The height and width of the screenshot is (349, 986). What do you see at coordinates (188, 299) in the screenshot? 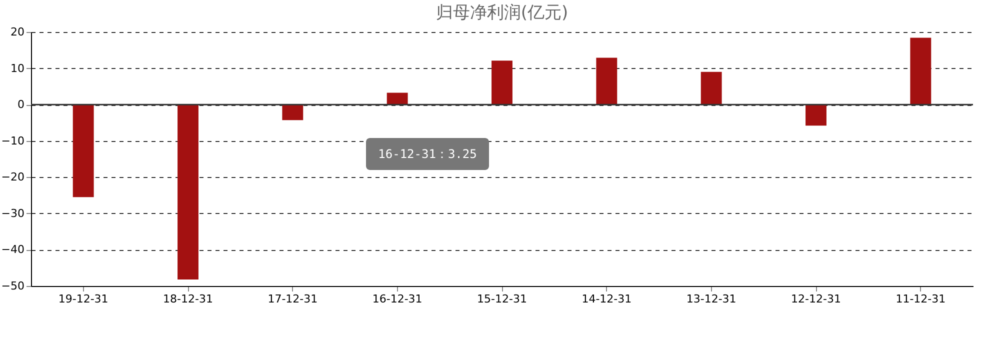
I see `x-tick-label: 18-12-31` at bounding box center [188, 299].